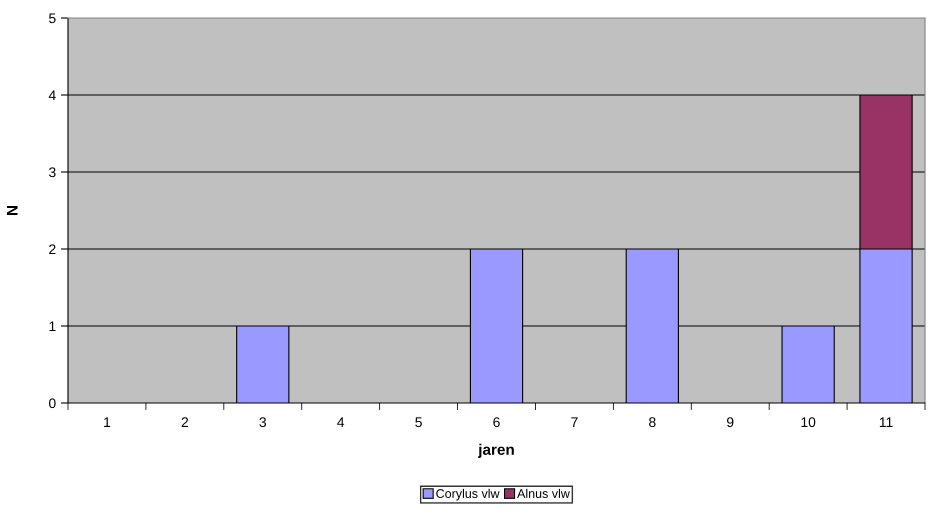 Image resolution: width=928 pixels, height=518 pixels. Describe the element at coordinates (185, 422) in the screenshot. I see `x-tick-label: 2` at that location.